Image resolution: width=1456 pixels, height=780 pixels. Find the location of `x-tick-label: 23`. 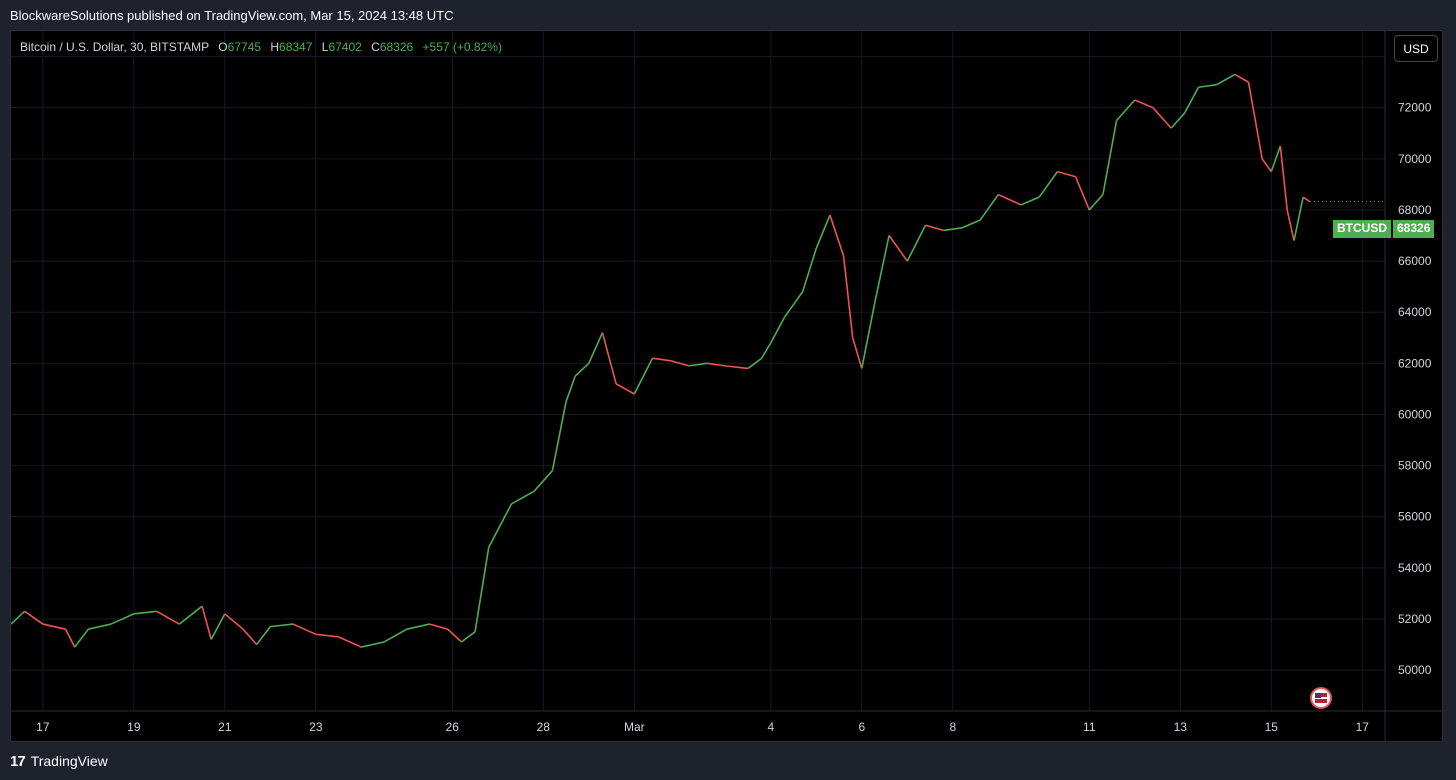

x-tick-label: 23 is located at coordinates (316, 727).